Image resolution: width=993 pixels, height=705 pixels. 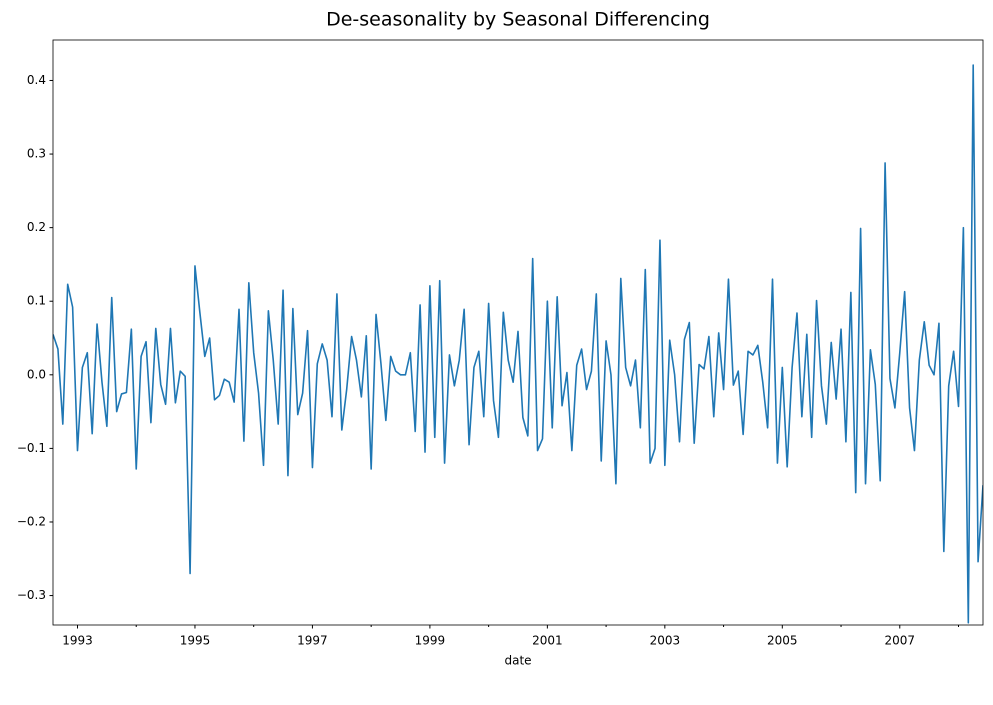 What do you see at coordinates (518, 20) in the screenshot?
I see `chart-title: De-seasonality by Seasonal Differencing` at bounding box center [518, 20].